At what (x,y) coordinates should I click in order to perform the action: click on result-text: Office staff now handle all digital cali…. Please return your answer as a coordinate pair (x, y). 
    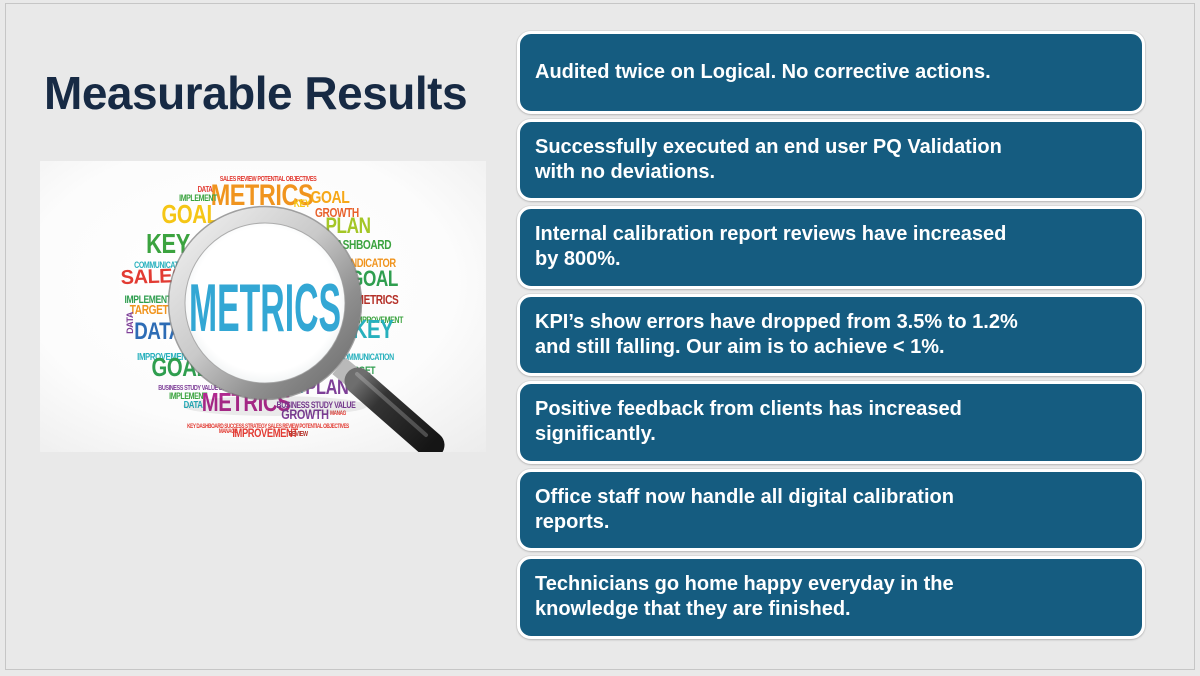
    Looking at the image, I should click on (744, 509).